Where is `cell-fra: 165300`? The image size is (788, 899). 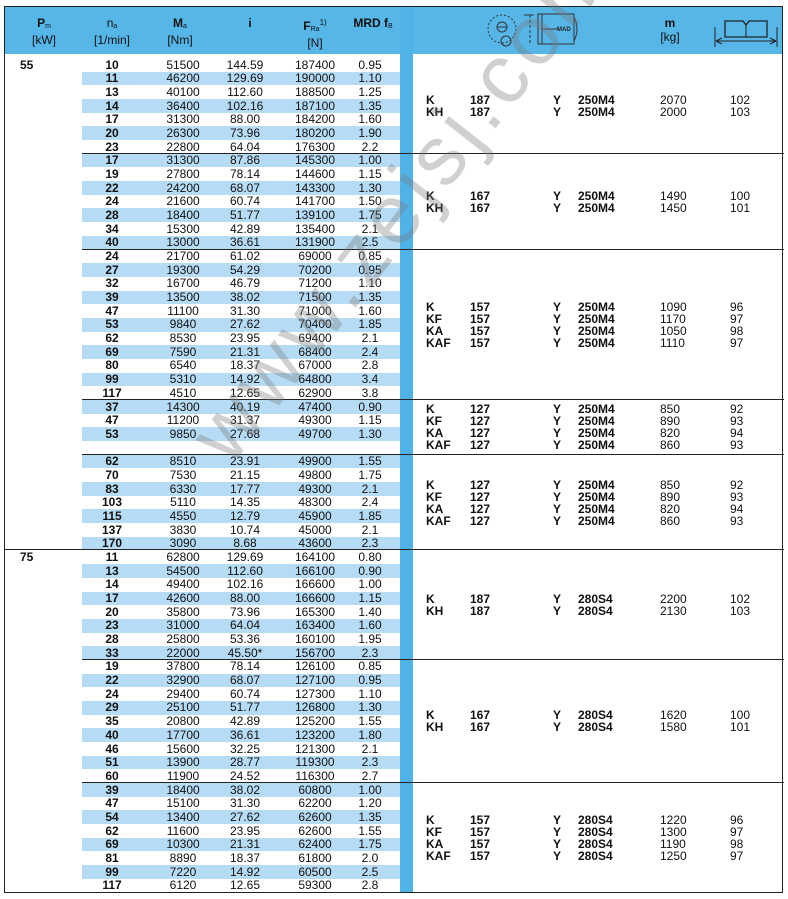 cell-fra: 165300 is located at coordinates (315, 611).